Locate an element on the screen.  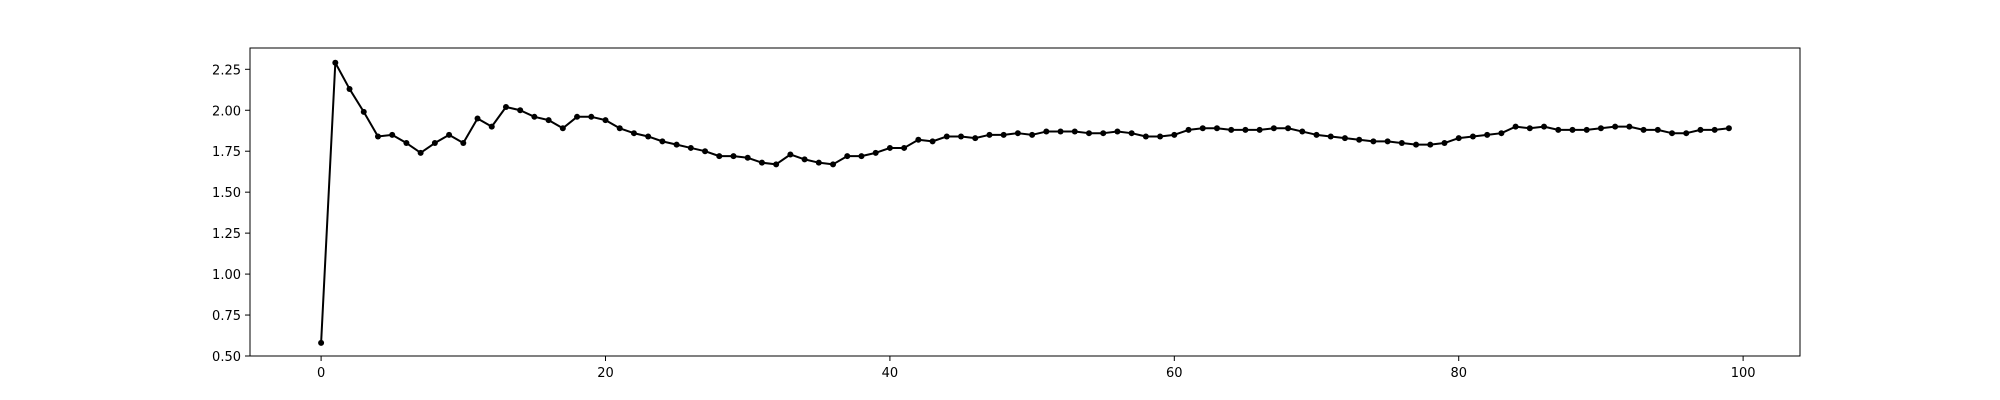
y-axis: 0.50 0.75 1.00 1.25 1.50 1.75 2.00 2.25 is located at coordinates (231, 214).